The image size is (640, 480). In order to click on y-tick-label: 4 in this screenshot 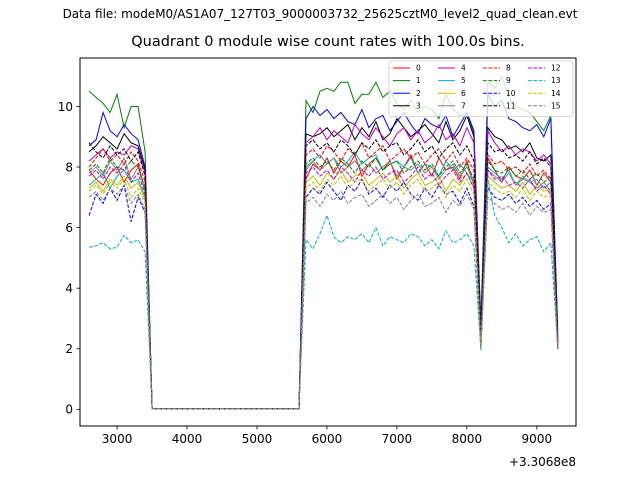, I will do `click(69, 288)`.